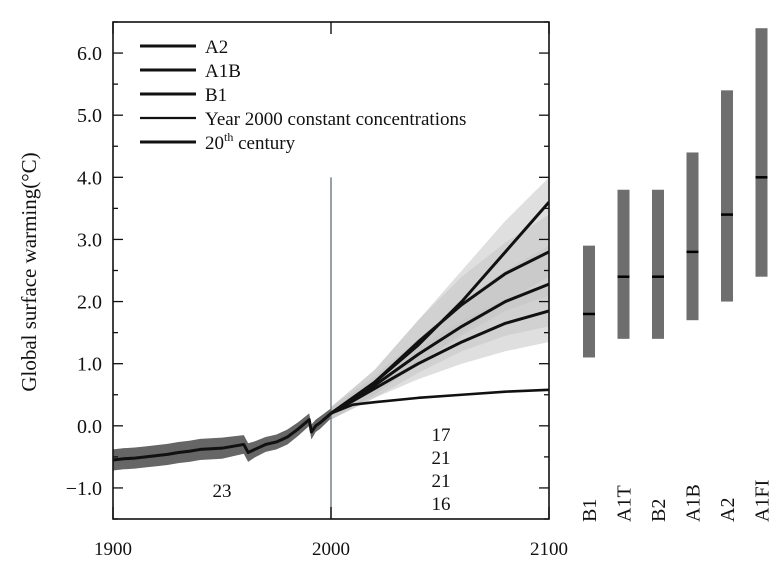 The width and height of the screenshot is (775, 575). What do you see at coordinates (692, 236) in the screenshot?
I see `range-bar-a1b` at bounding box center [692, 236].